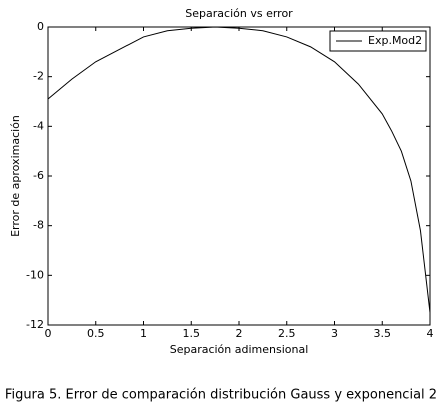 This screenshot has width=443, height=413. Describe the element at coordinates (239, 333) in the screenshot. I see `x-tick-label: 2` at that location.